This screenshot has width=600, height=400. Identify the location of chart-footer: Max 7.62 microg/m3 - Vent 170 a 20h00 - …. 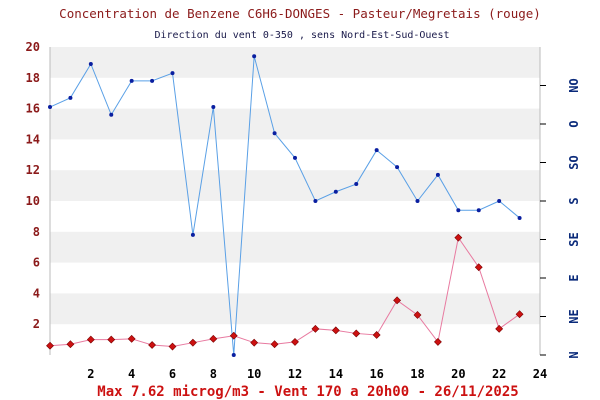
(307, 392).